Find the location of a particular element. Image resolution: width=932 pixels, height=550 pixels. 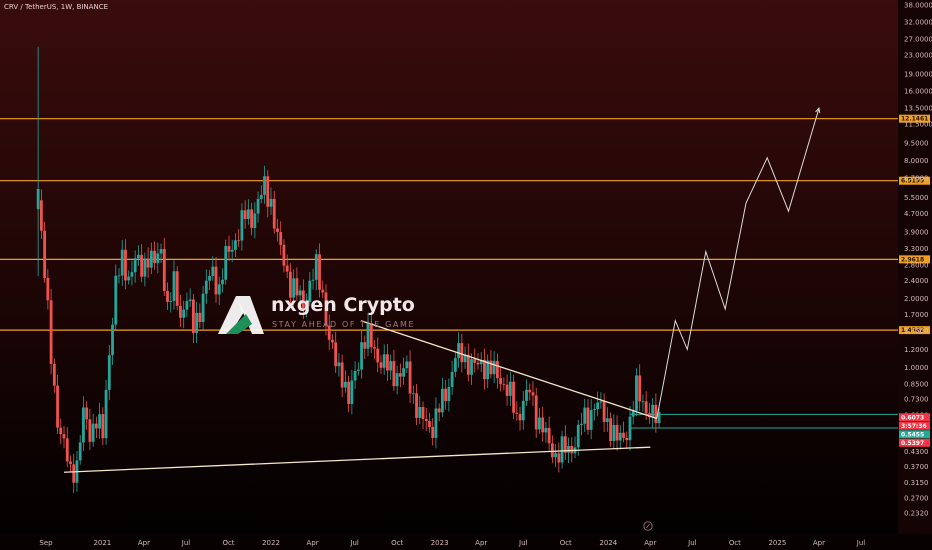

y-tick-label: 0.7300 is located at coordinates (916, 399).